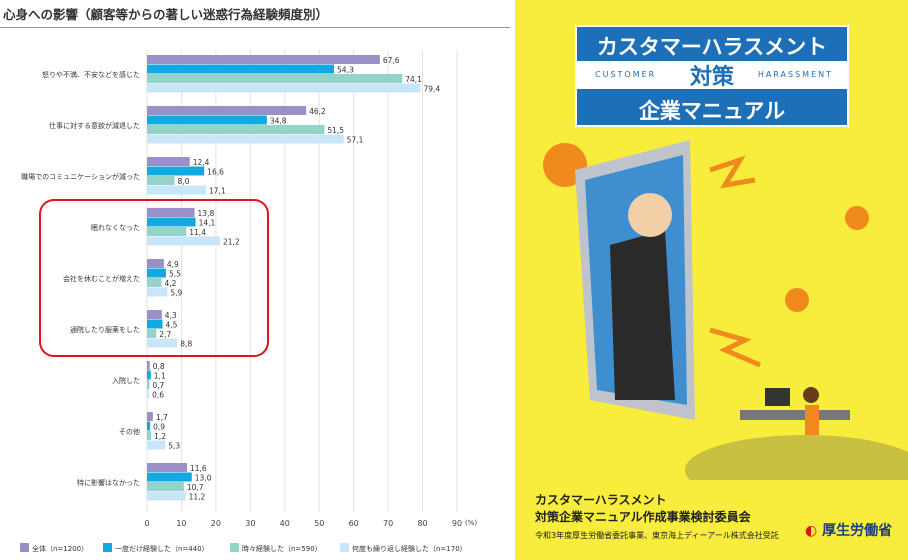 The width and height of the screenshot is (908, 560). Describe the element at coordinates (255, 27) in the screenshot. I see `divider` at that location.